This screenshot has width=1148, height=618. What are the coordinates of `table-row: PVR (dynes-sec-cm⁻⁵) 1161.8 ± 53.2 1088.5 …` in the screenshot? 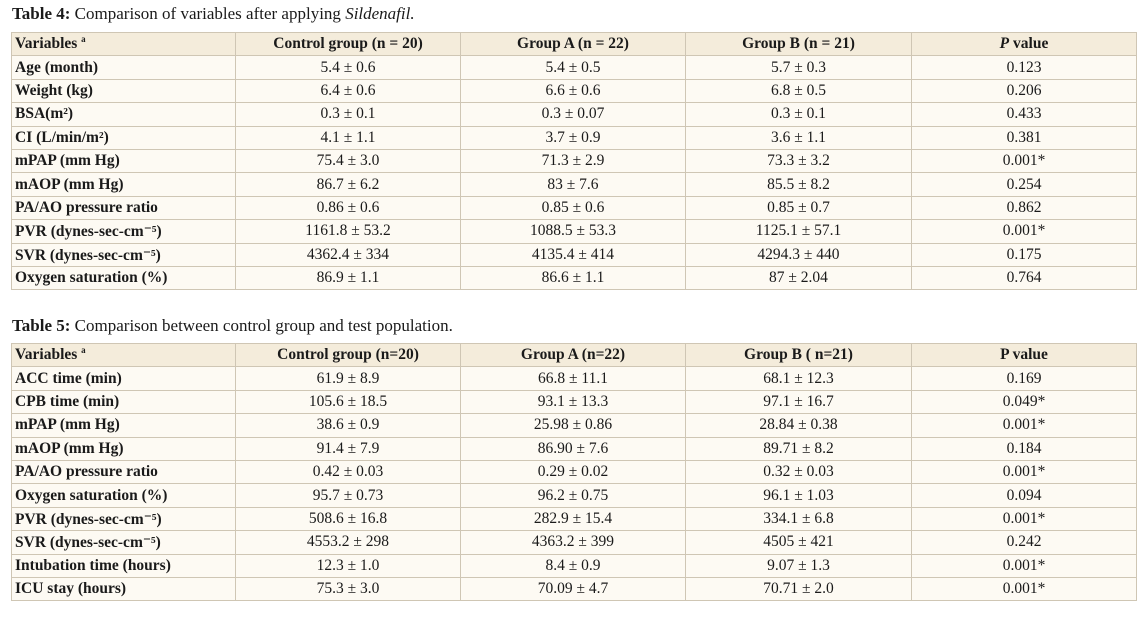 It's located at (574, 231).